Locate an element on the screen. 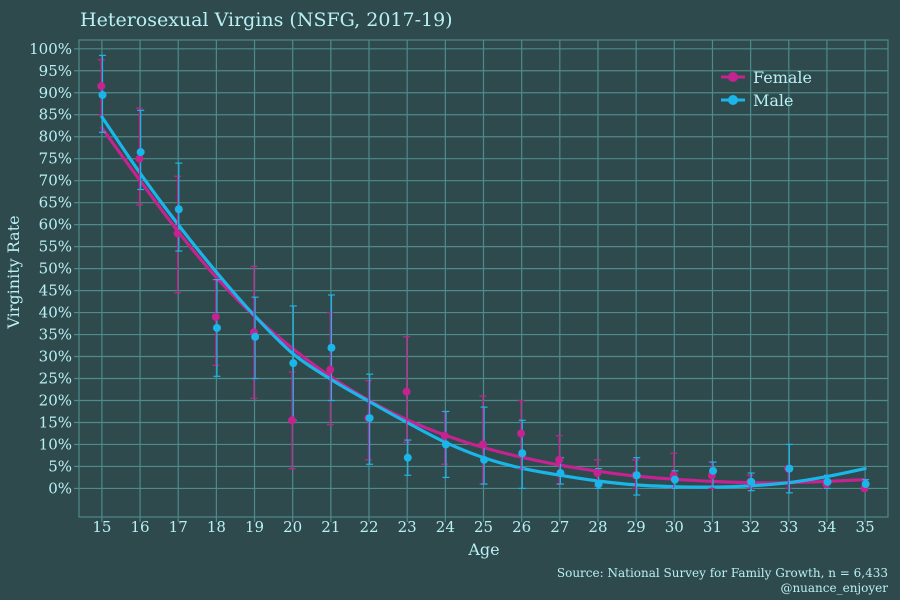  x-tick-label: 33 is located at coordinates (788, 527).